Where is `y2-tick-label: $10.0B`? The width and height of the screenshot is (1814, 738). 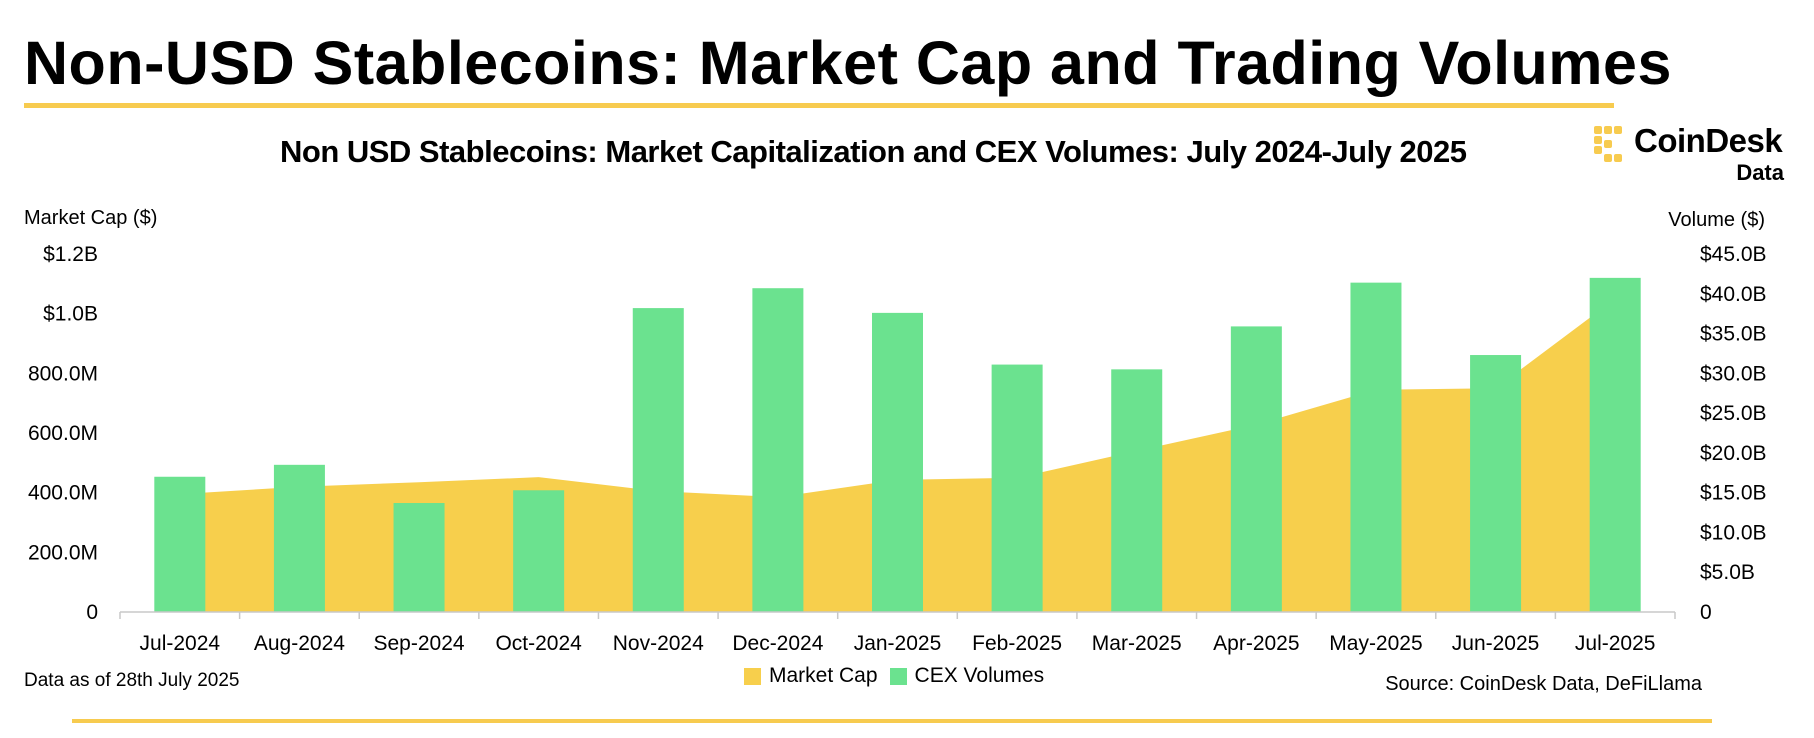
y2-tick-label: $10.0B is located at coordinates (1733, 532).